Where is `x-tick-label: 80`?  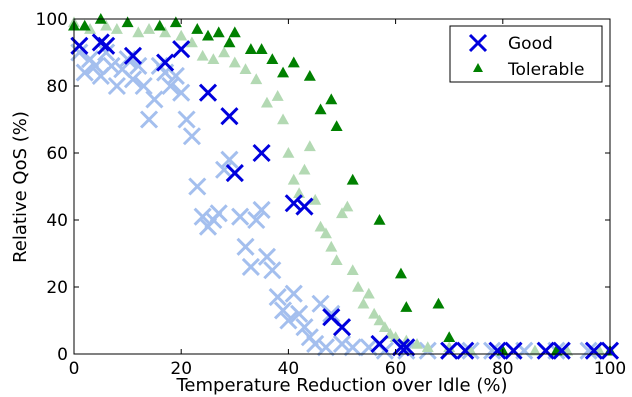
x-tick-label: 80 is located at coordinates (503, 369).